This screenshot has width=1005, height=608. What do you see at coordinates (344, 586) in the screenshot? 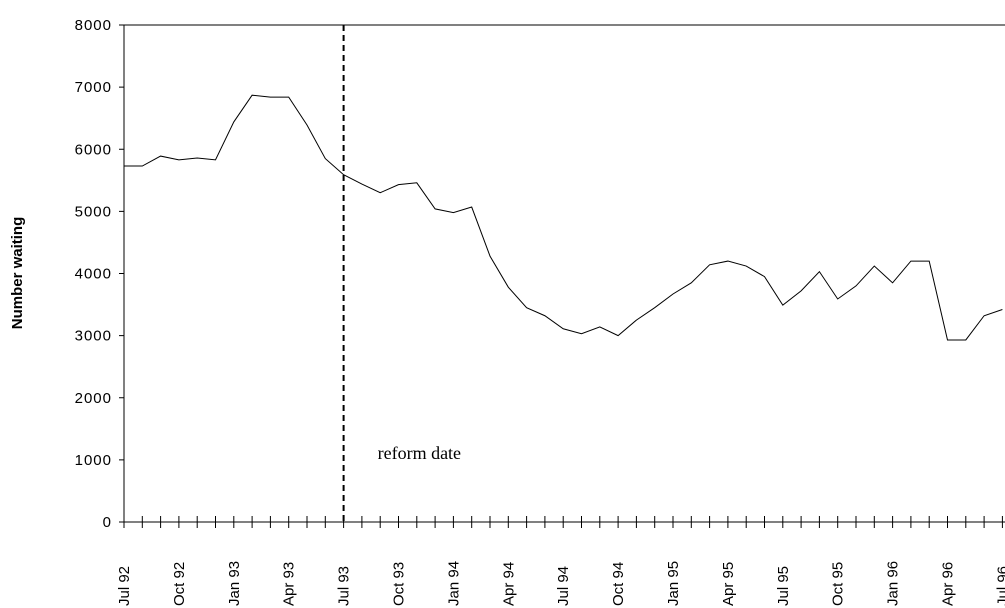
I see `x-tick-label: Jul 93` at bounding box center [344, 586].